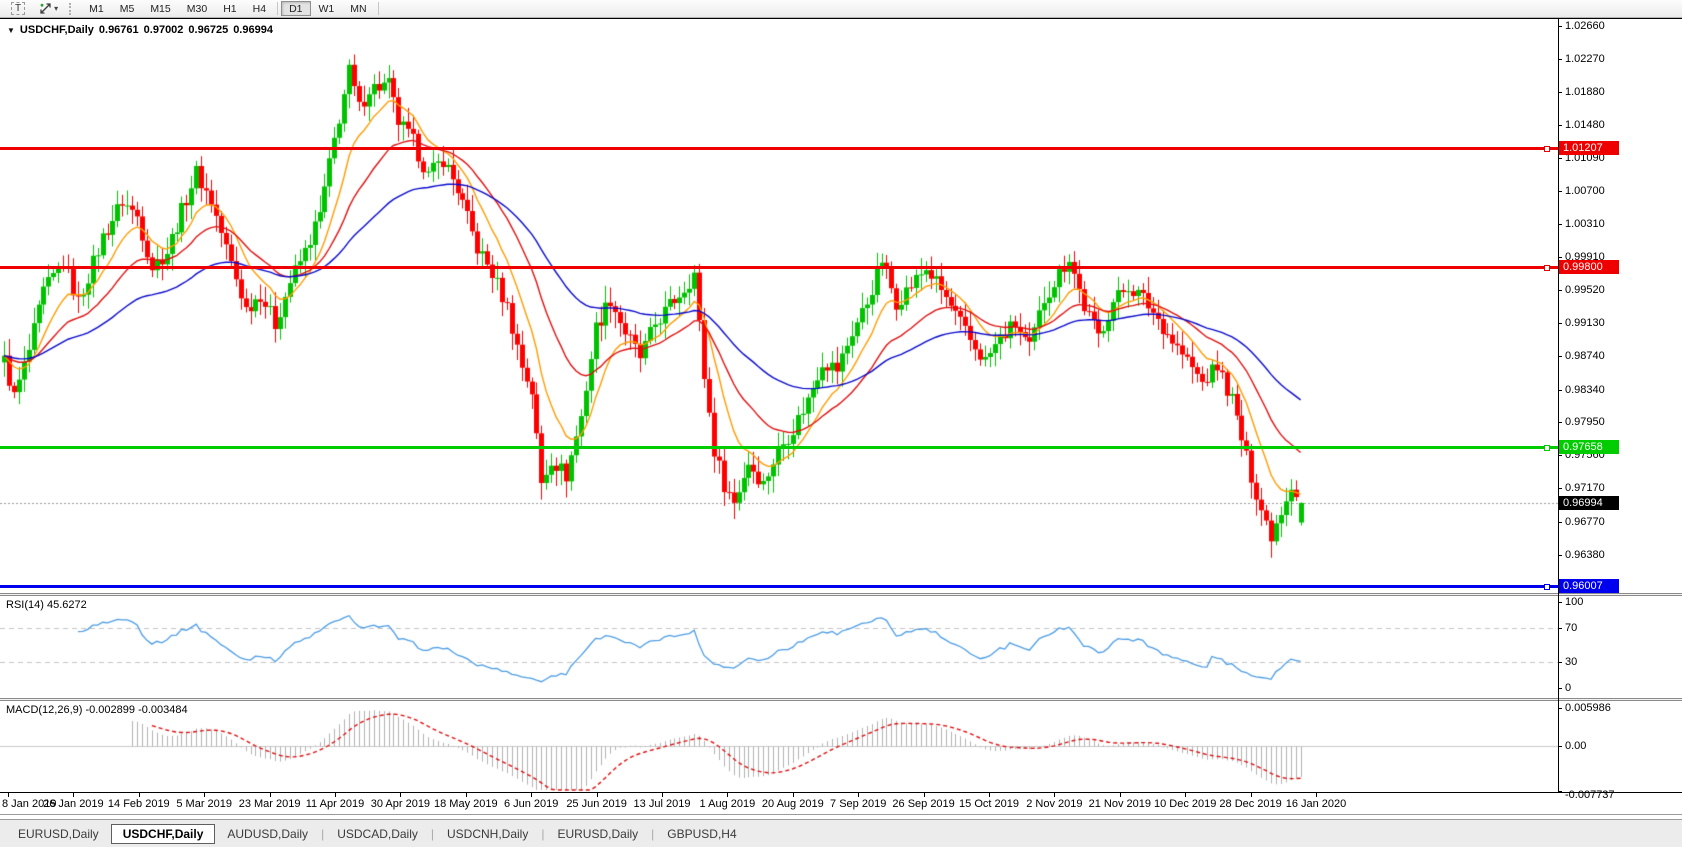  I want to click on chart-tab-audusd-daily: AUDUSD,Daily, so click(268, 833).